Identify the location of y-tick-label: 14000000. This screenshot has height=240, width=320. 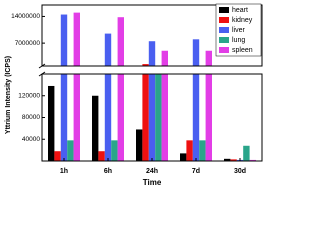
(25, 16).